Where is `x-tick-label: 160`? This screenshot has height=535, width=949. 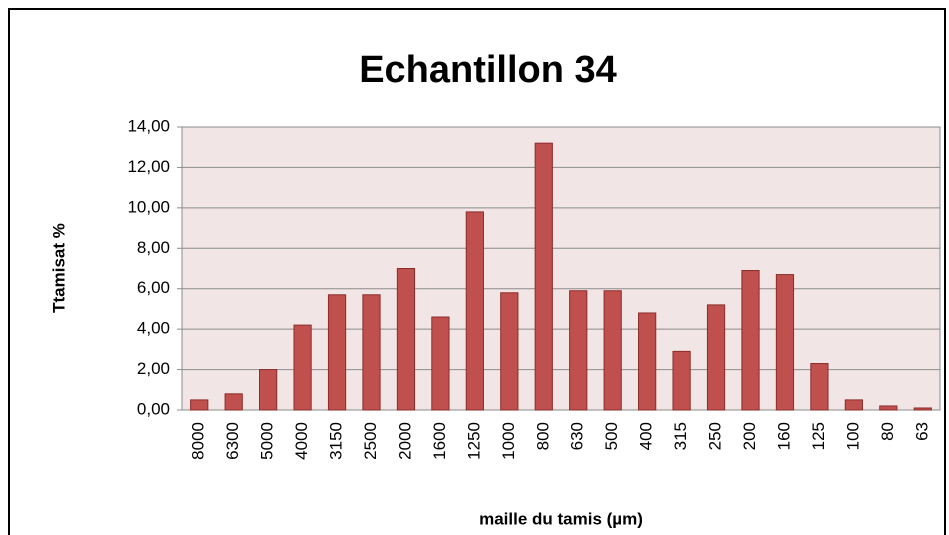
x-tick-label: 160 is located at coordinates (783, 436).